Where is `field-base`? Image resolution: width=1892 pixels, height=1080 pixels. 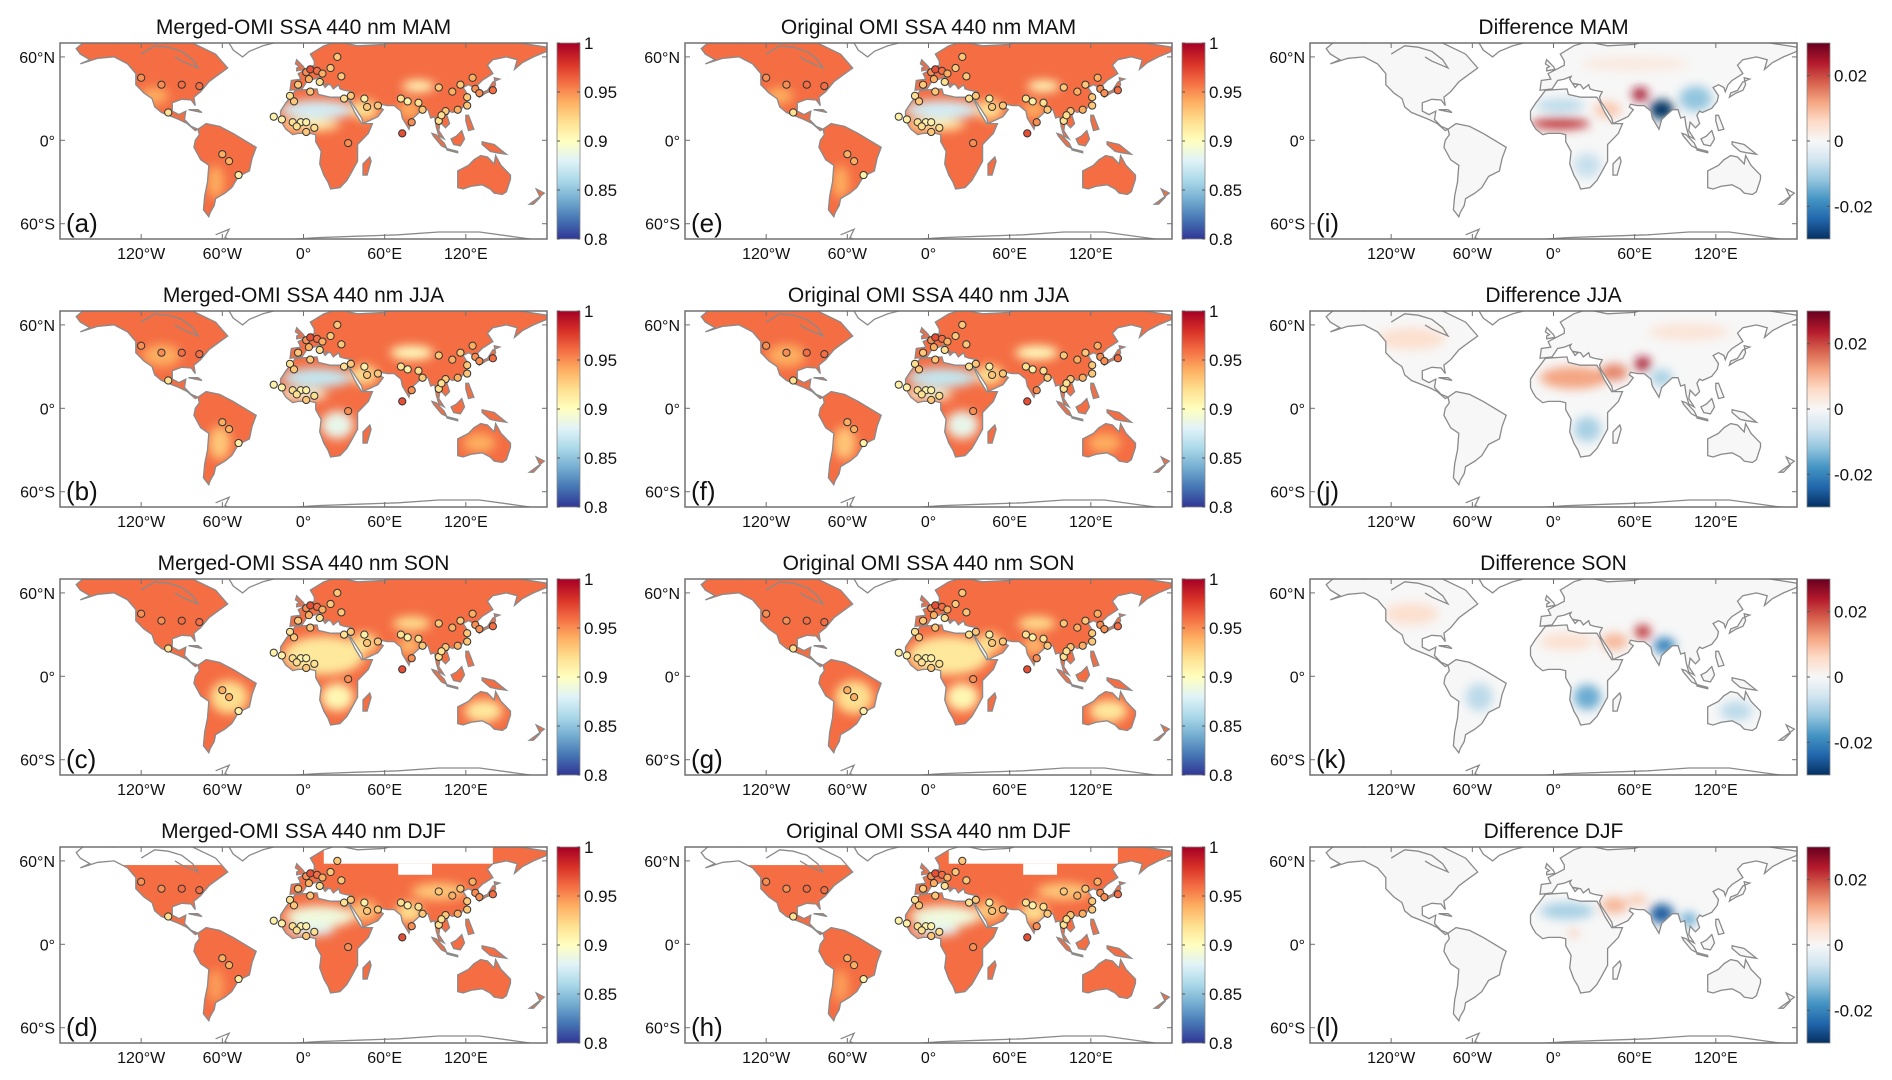
field-base is located at coordinates (1561, 130).